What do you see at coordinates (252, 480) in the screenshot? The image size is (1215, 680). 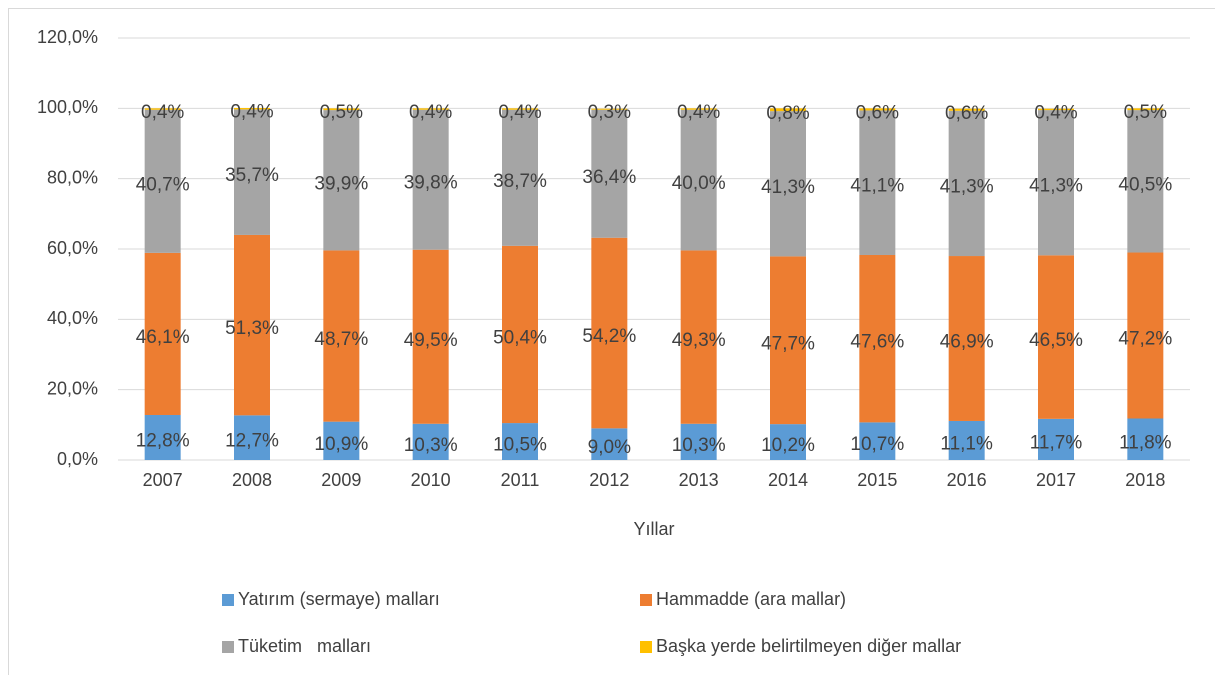 I see `x-tick-label: 2008` at bounding box center [252, 480].